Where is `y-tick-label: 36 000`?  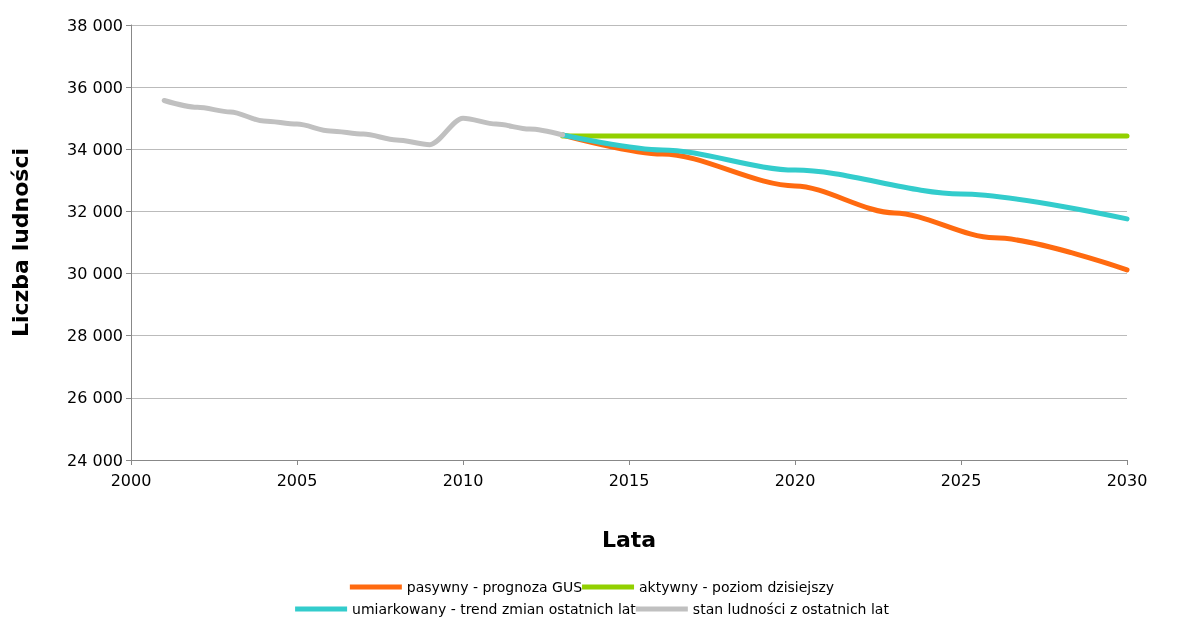 y-tick-label: 36 000 is located at coordinates (95, 87).